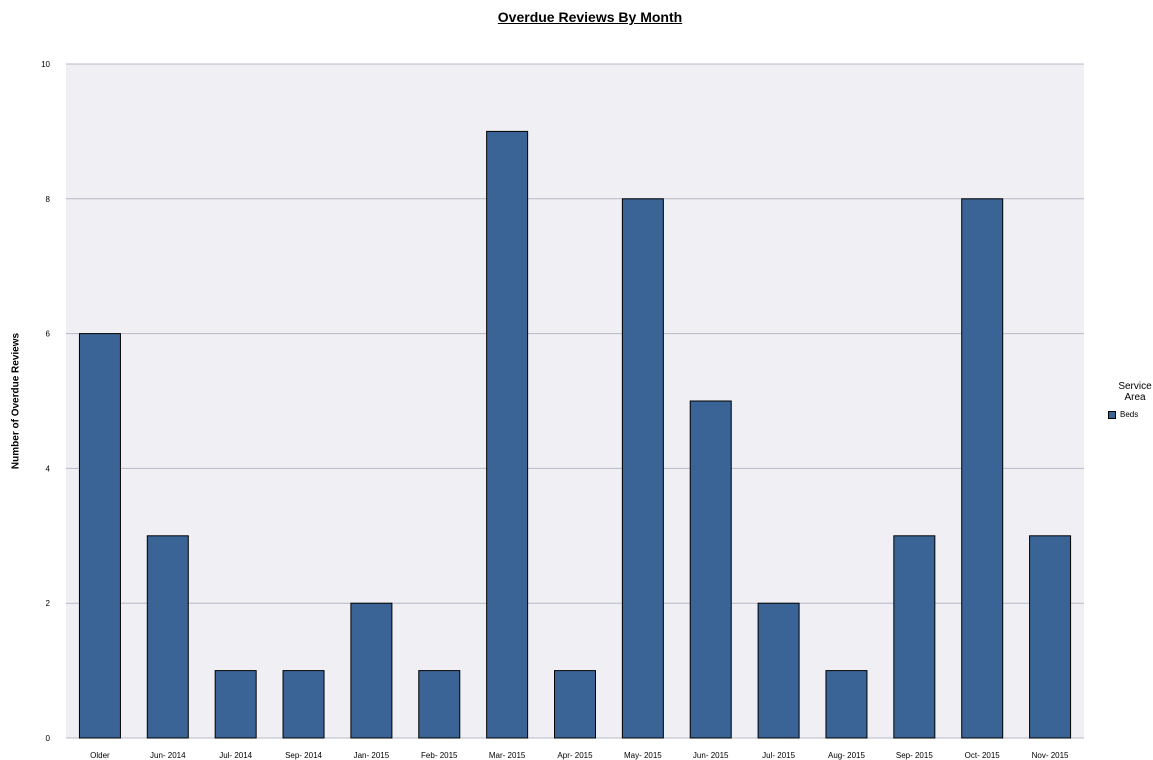 The width and height of the screenshot is (1153, 760). Describe the element at coordinates (48, 334) in the screenshot. I see `y-tick-label: 6` at that location.